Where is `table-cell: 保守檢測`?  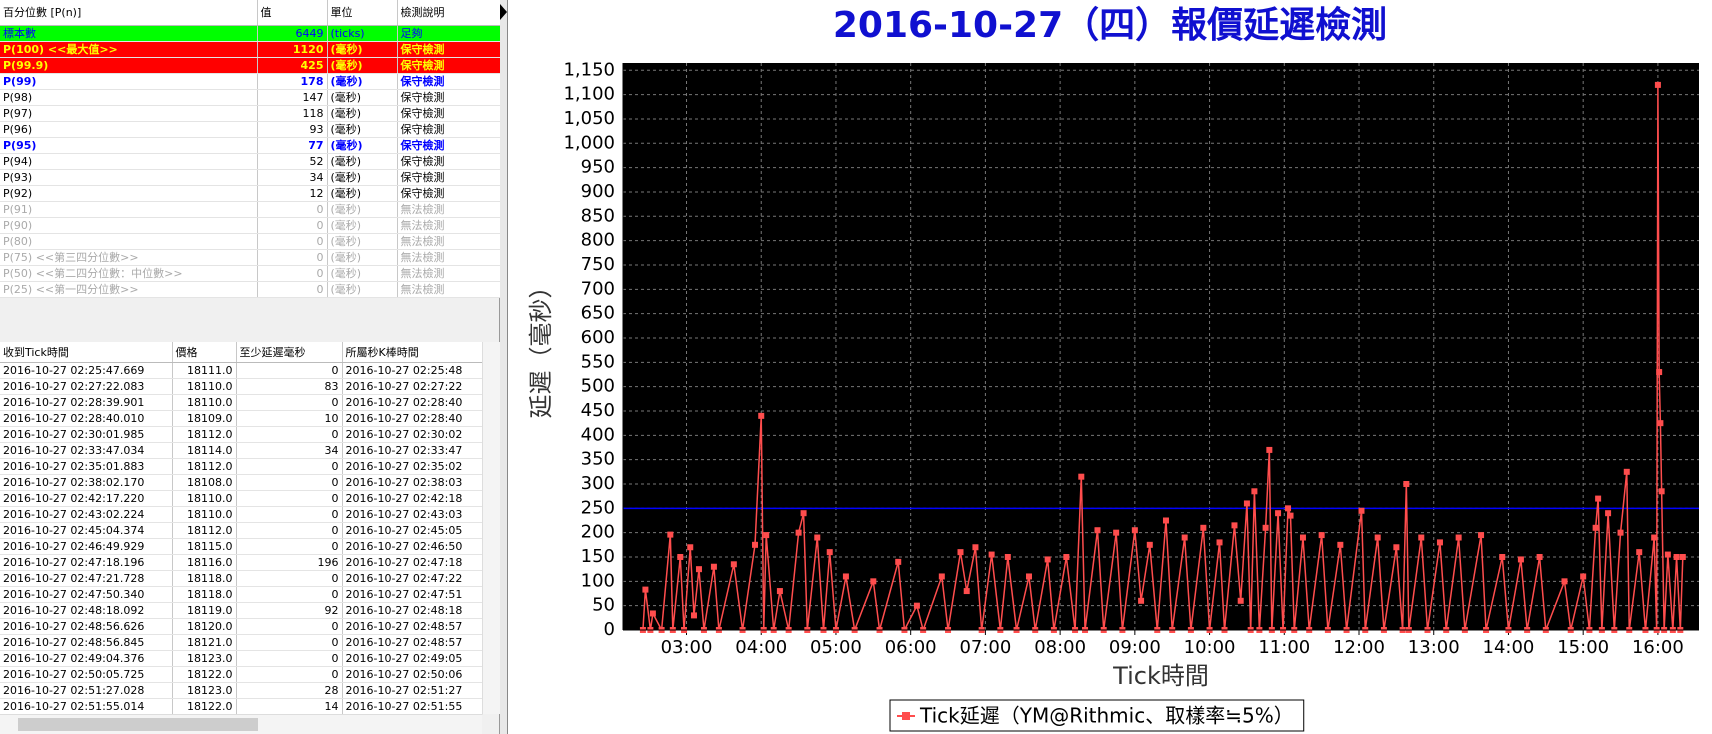 table-cell: 保守檢測 is located at coordinates (449, 81).